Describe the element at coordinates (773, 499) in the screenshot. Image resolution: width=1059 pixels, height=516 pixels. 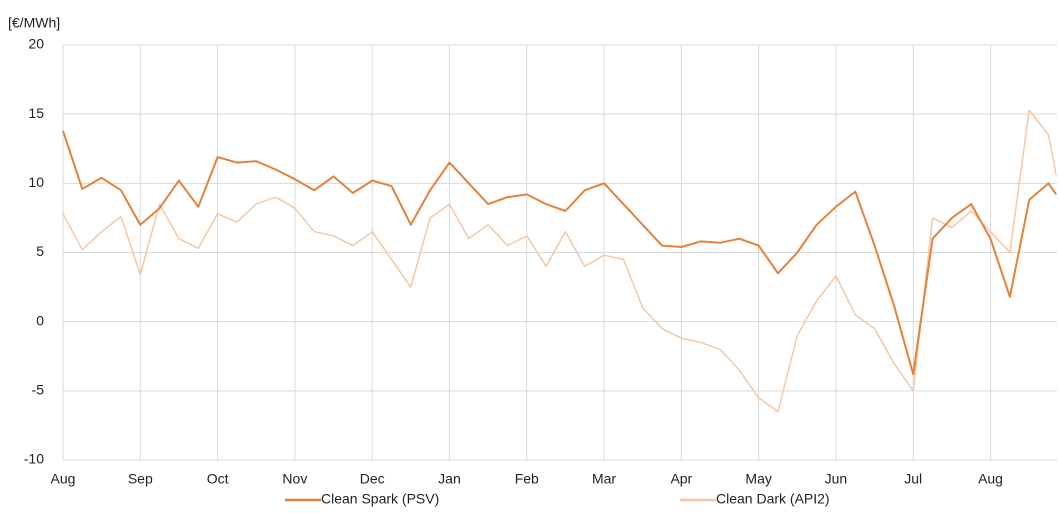
I see `legend-label: Clean Dark (API2)` at that location.